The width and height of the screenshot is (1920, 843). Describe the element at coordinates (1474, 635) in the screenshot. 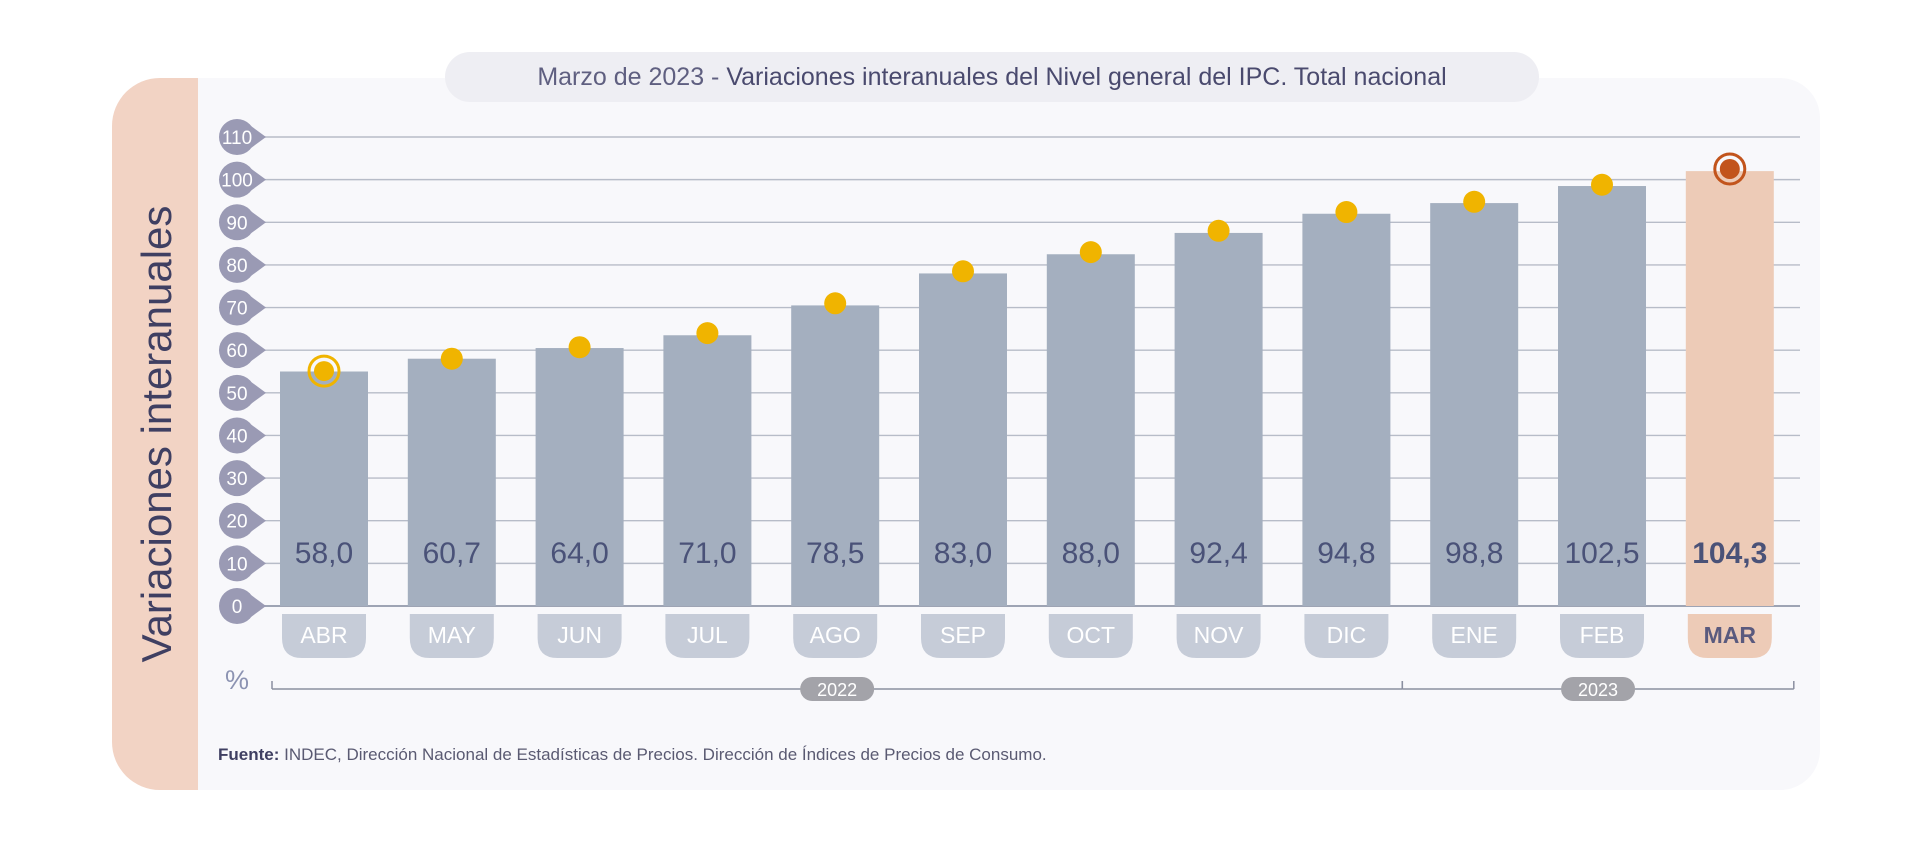

I see `x-tick-label: ENE` at that location.